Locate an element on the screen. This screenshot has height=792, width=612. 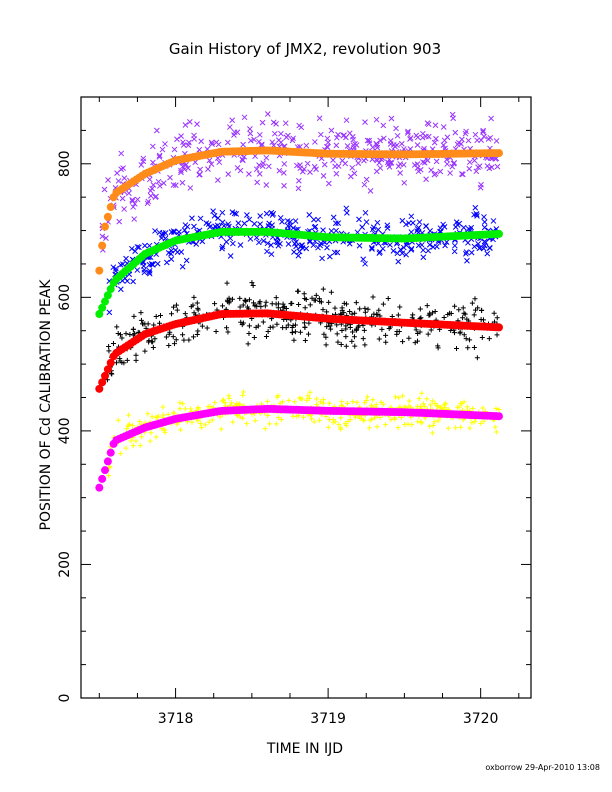
chart-title: Gain History of JMX2, revolution 903 is located at coordinates (305, 49).